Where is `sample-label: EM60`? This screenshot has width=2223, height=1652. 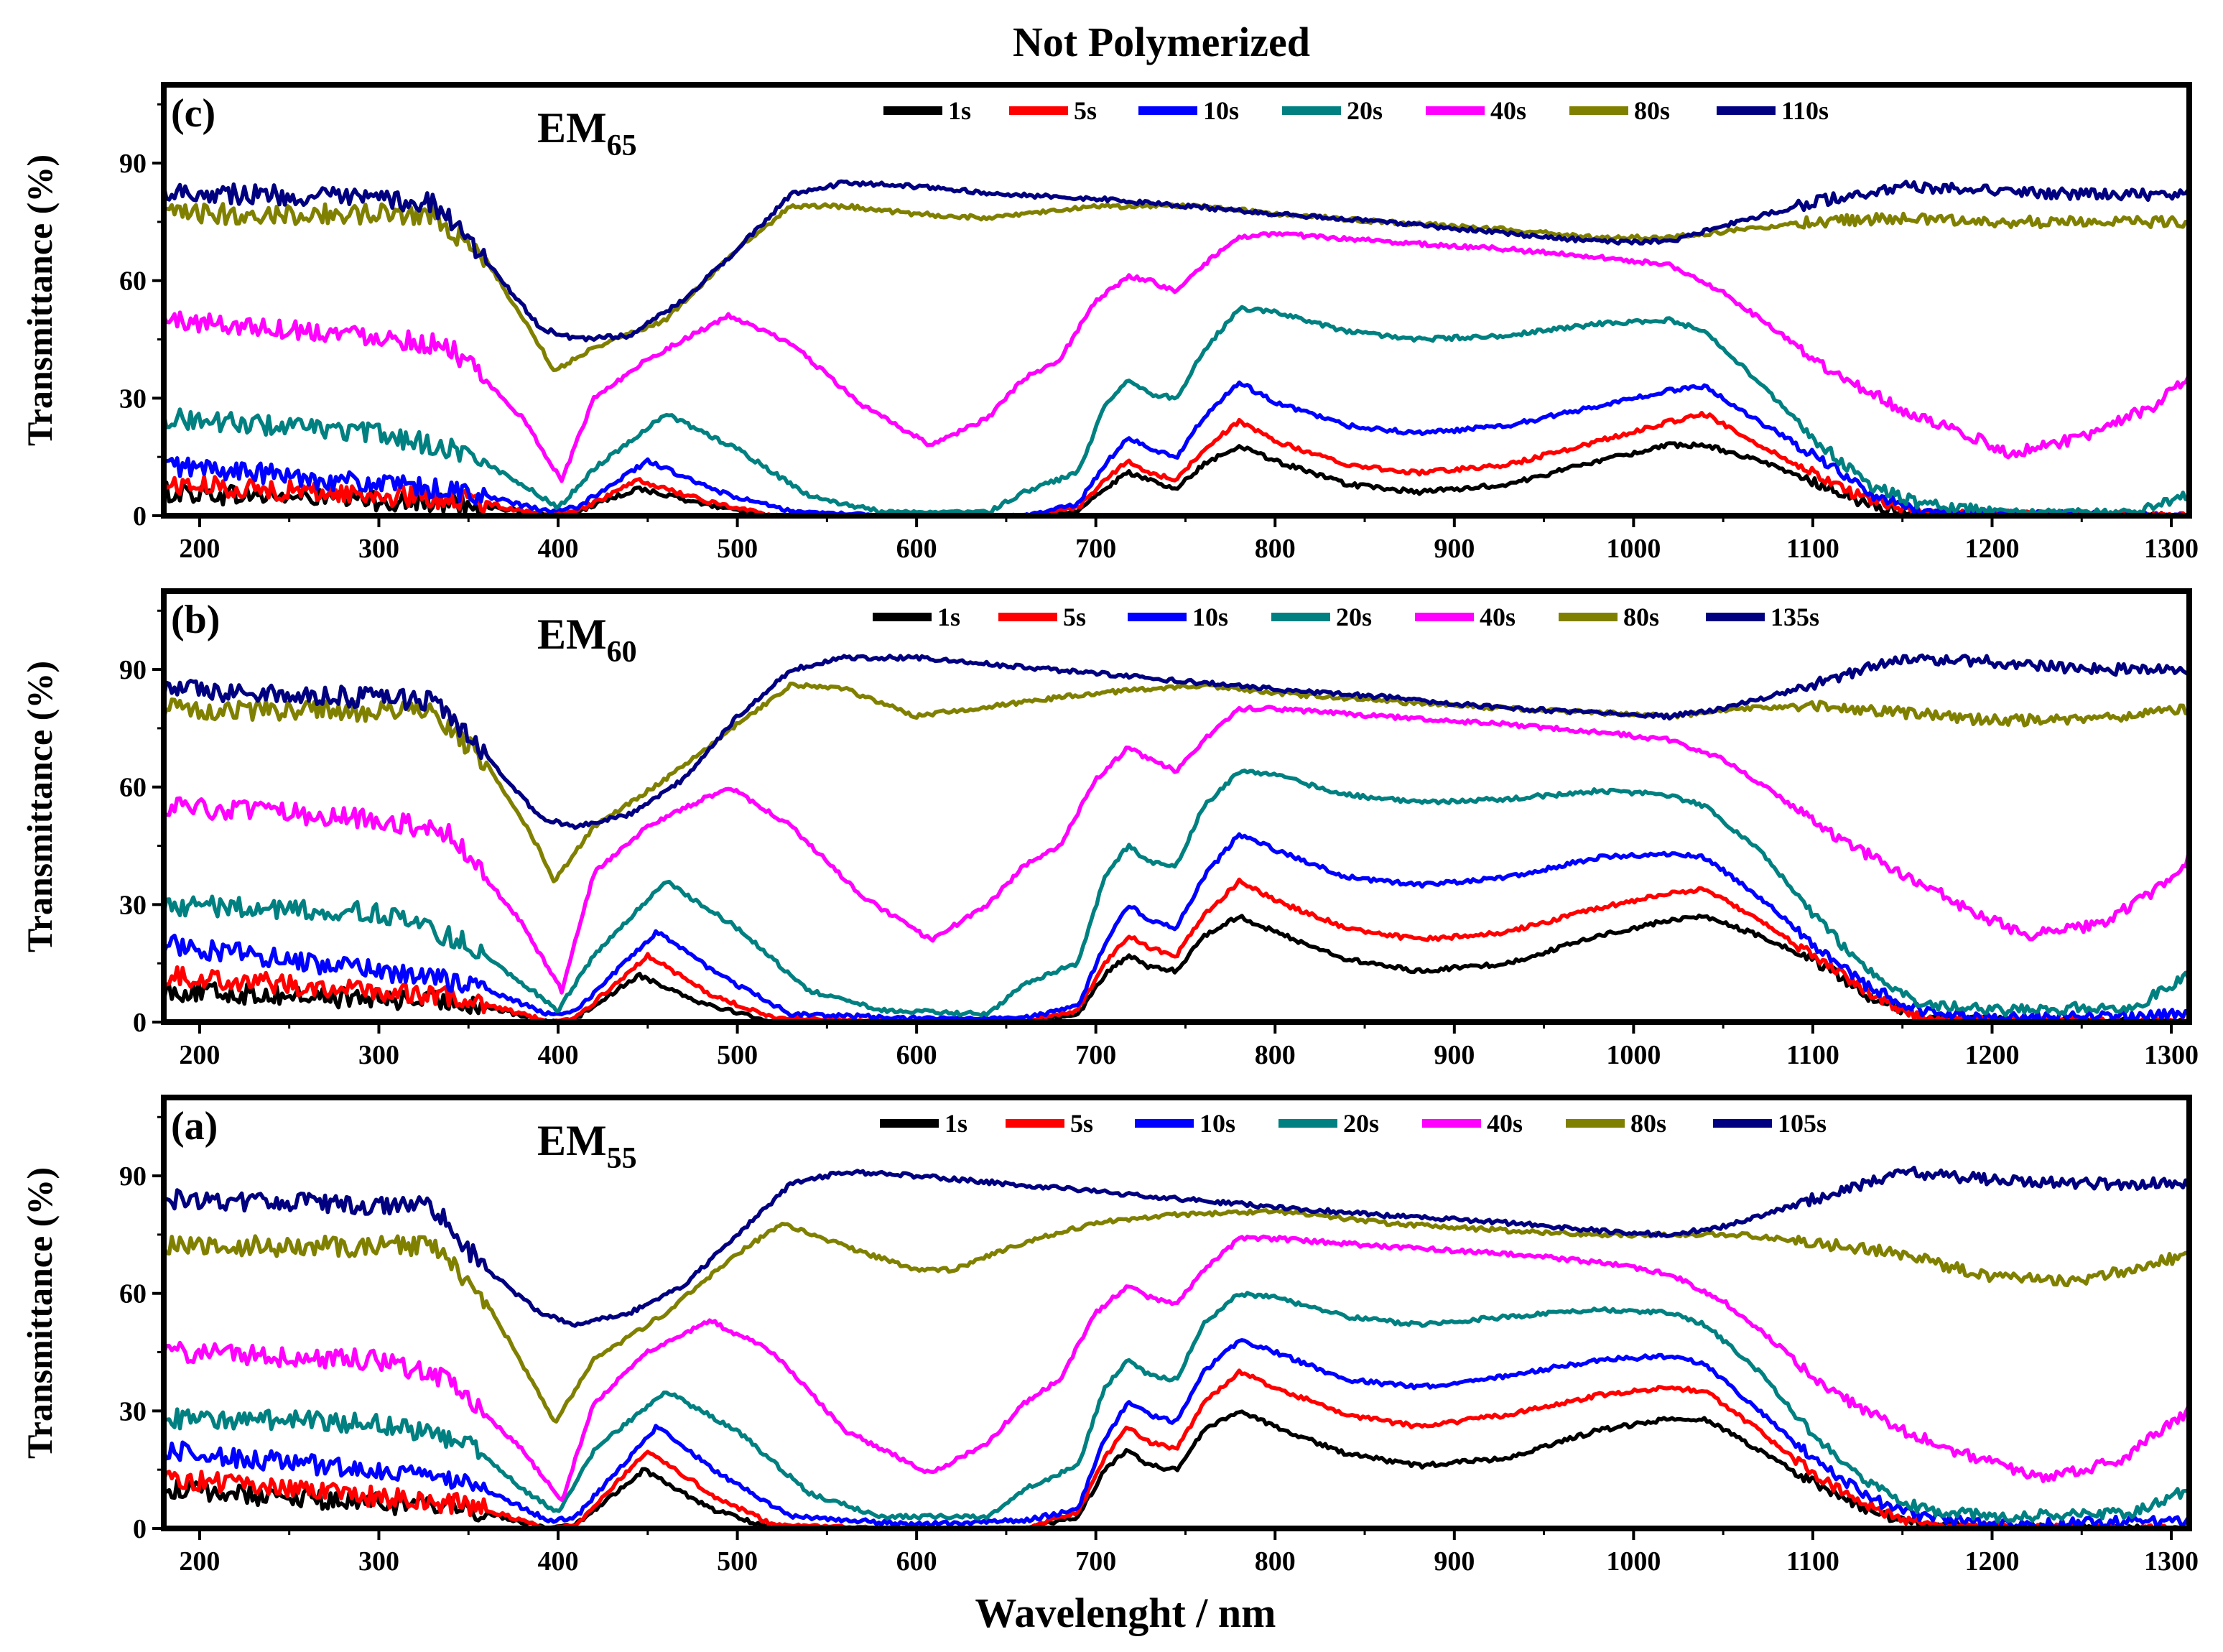
sample-label: EM60 is located at coordinates (587, 640).